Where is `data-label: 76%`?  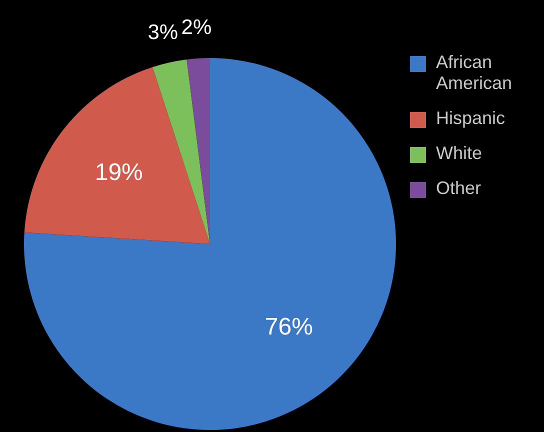 data-label: 76% is located at coordinates (288, 327).